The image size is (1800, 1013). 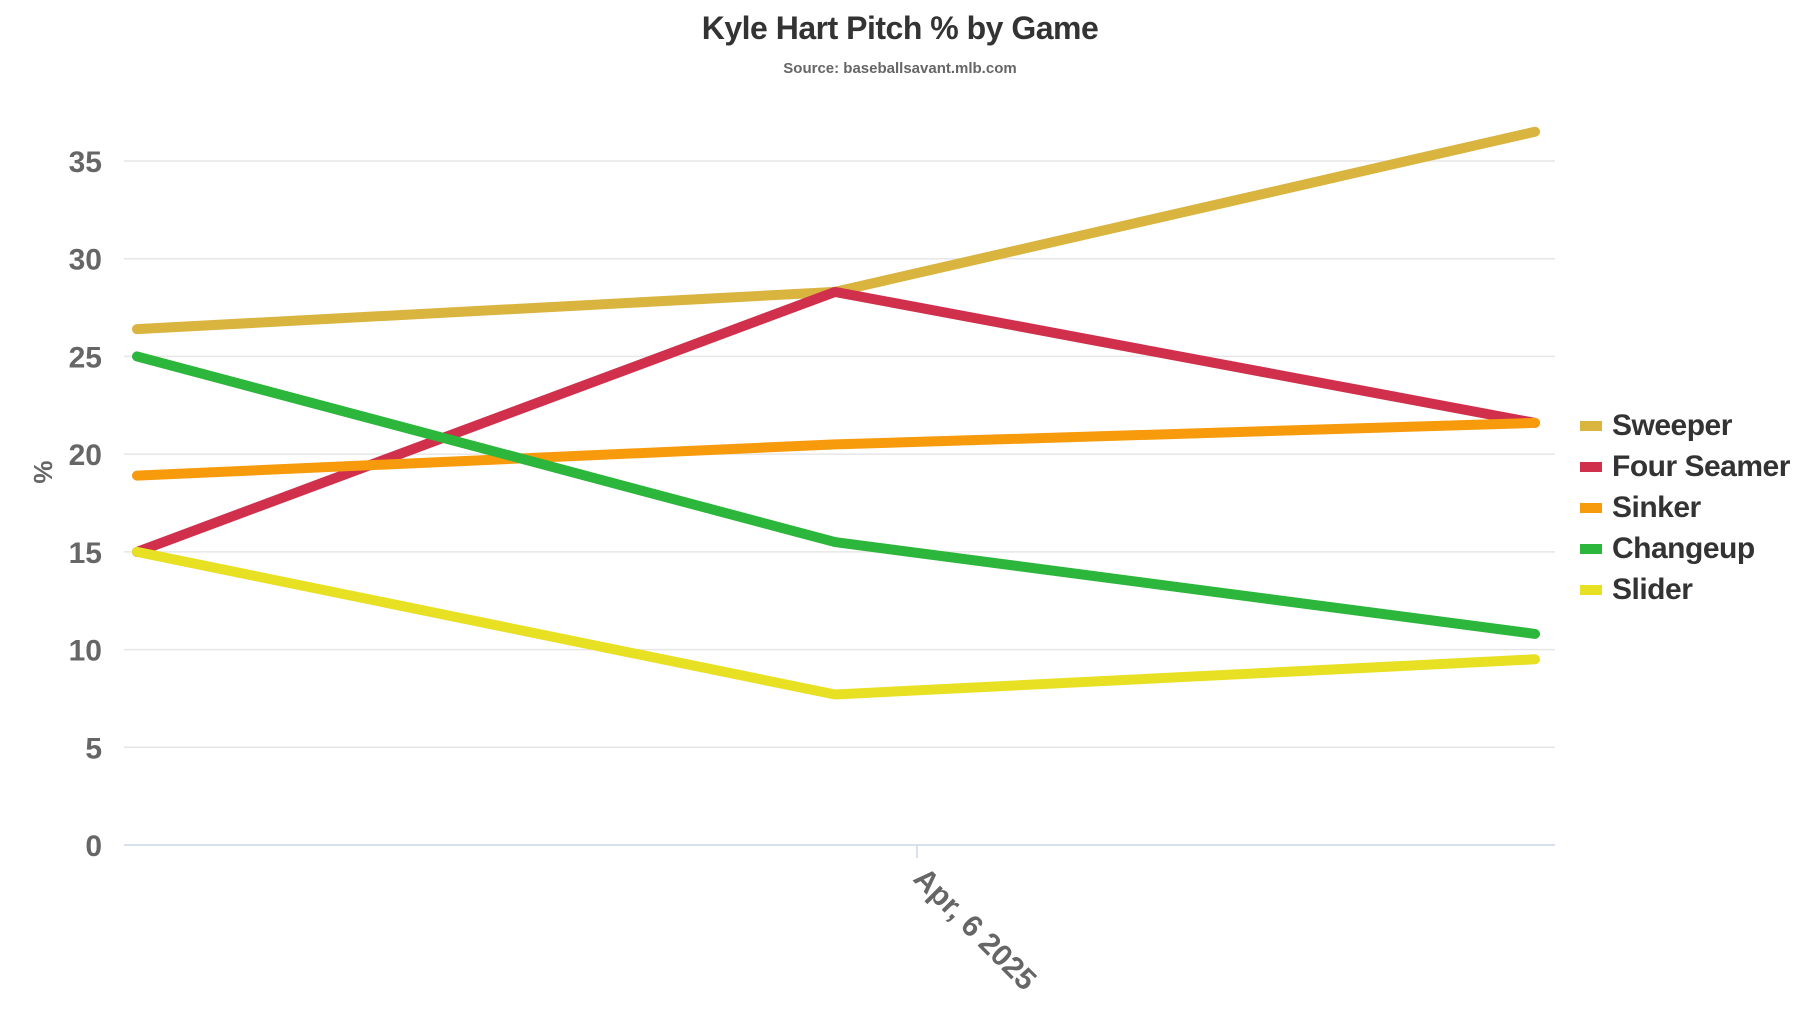 I want to click on y-tick-label: 30, so click(x=85, y=260).